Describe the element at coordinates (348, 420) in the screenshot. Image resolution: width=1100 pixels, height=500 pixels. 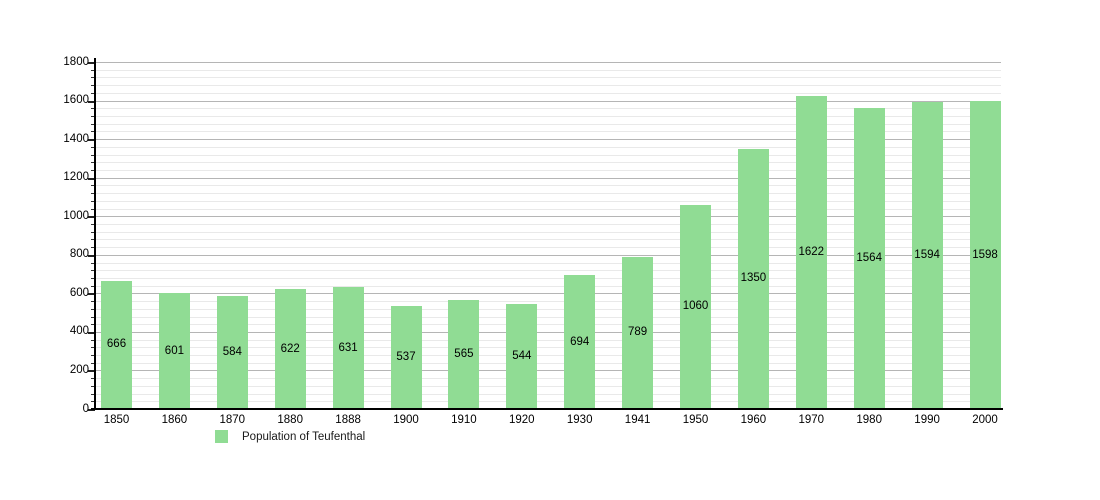
I see `x-axis-tick-label: 1888` at that location.